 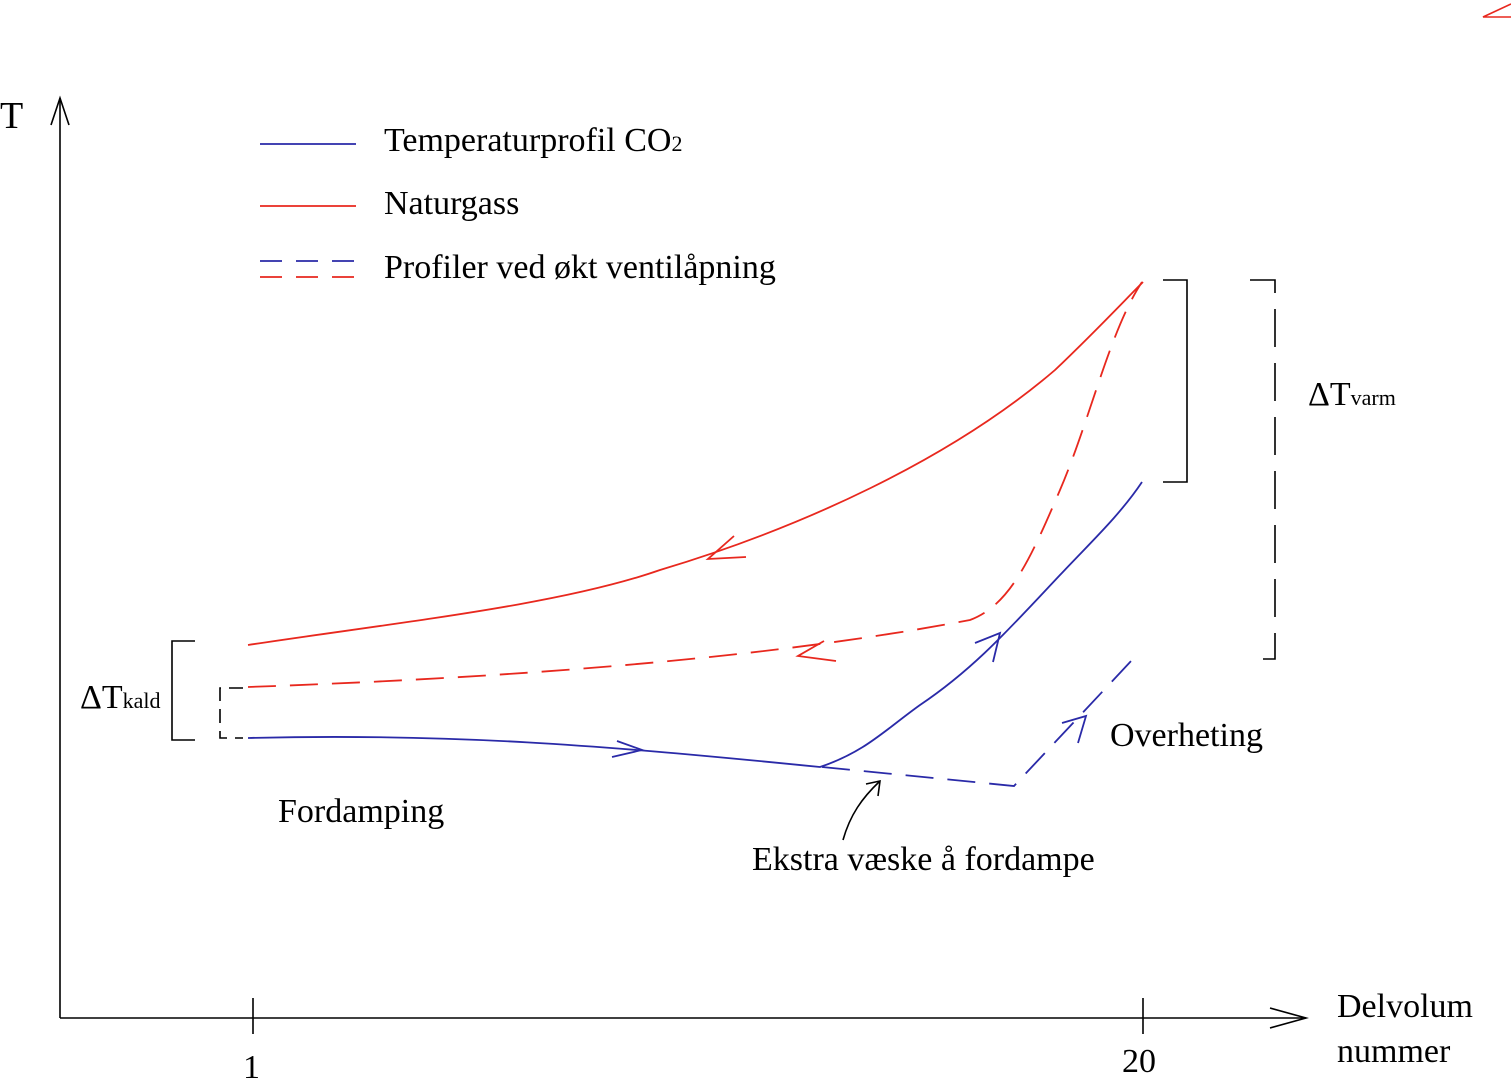 I want to click on dt-kald-dashed-bracket, so click(x=231, y=713).